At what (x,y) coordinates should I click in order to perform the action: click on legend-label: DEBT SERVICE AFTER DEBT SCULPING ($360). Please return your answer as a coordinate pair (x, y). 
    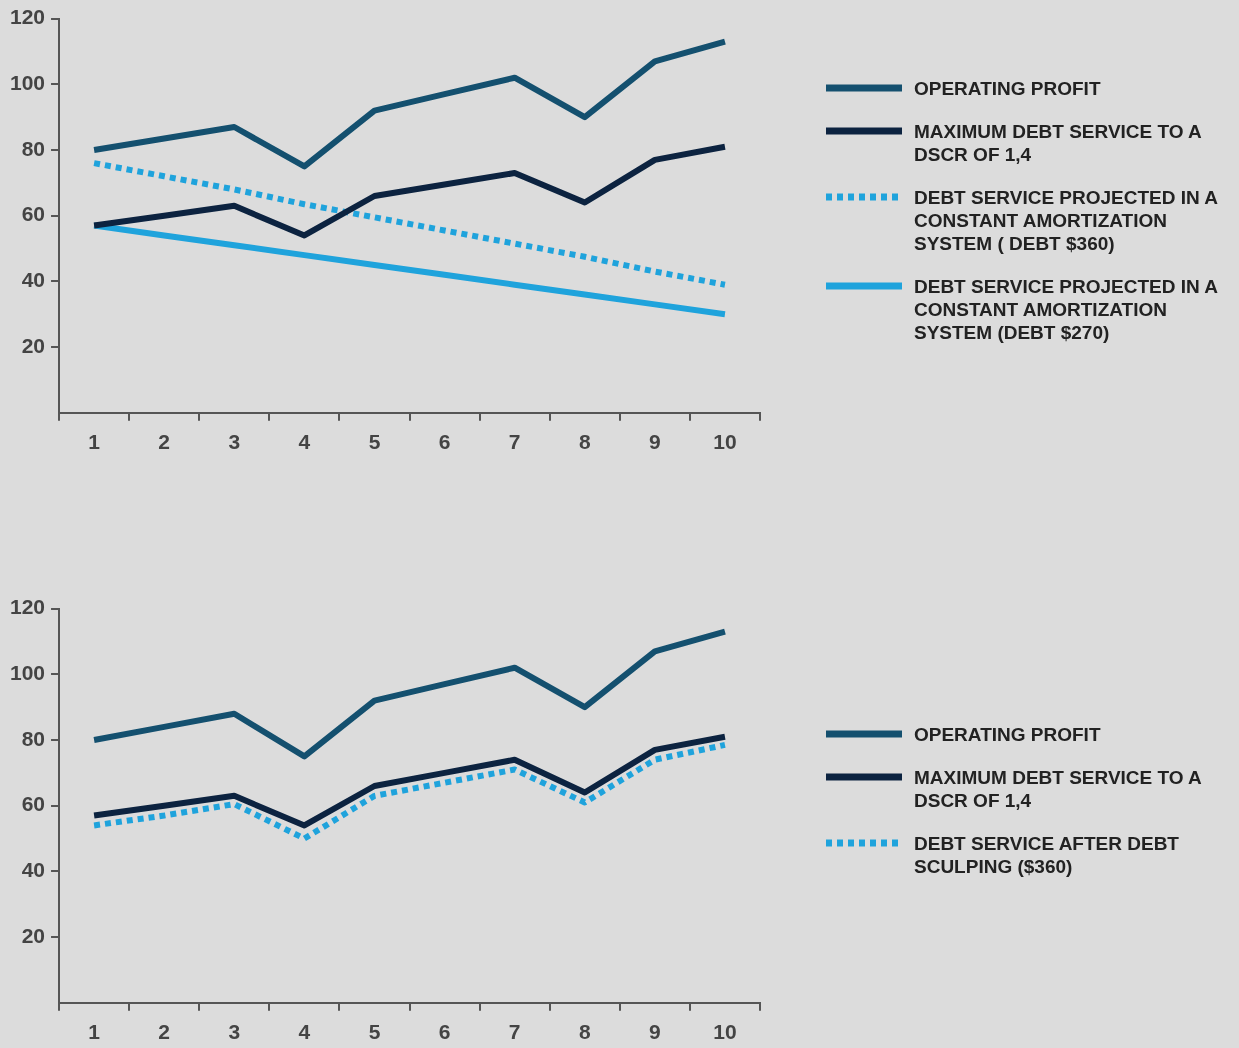
    Looking at the image, I should click on (1047, 854).